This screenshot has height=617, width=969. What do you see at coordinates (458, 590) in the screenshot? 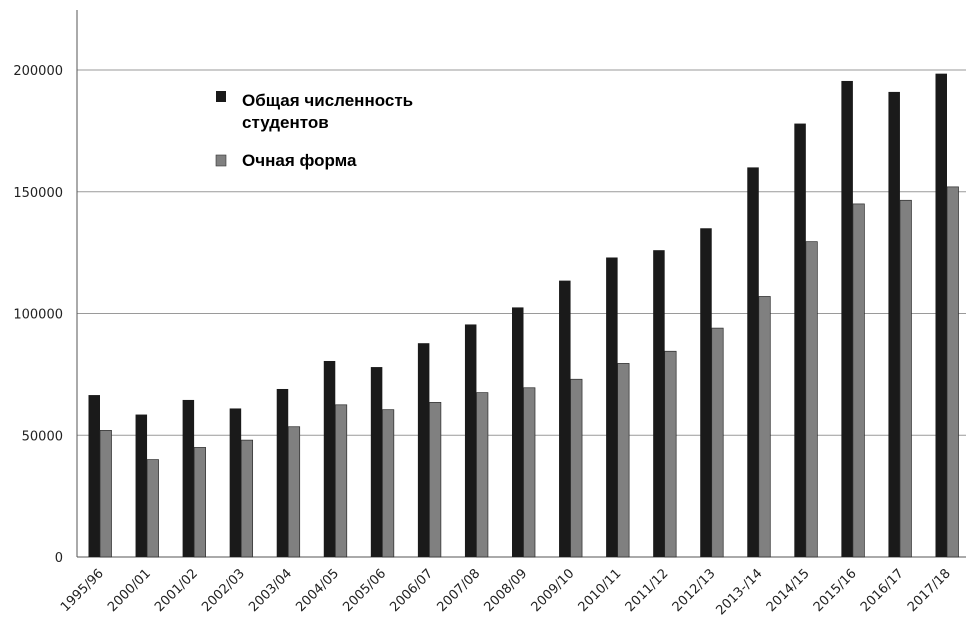
I see `x-tick-label: 2007/08` at bounding box center [458, 590].